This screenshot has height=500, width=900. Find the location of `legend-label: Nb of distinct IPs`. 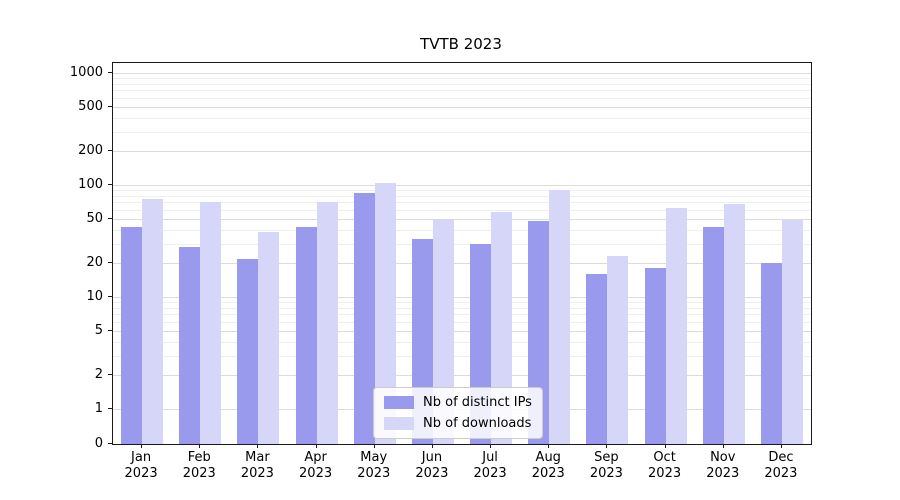

legend-label: Nb of distinct IPs is located at coordinates (477, 402).